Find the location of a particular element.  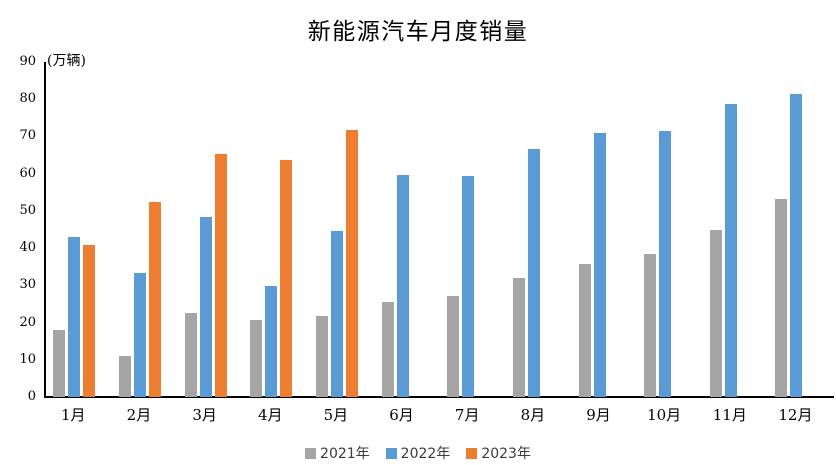

bar-2021年-8月 is located at coordinates (518, 337).